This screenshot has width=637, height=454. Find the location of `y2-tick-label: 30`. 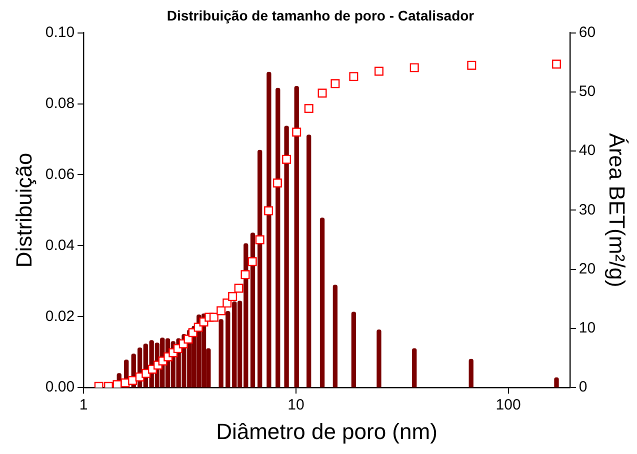

y2-tick-label: 30 is located at coordinates (587, 209).